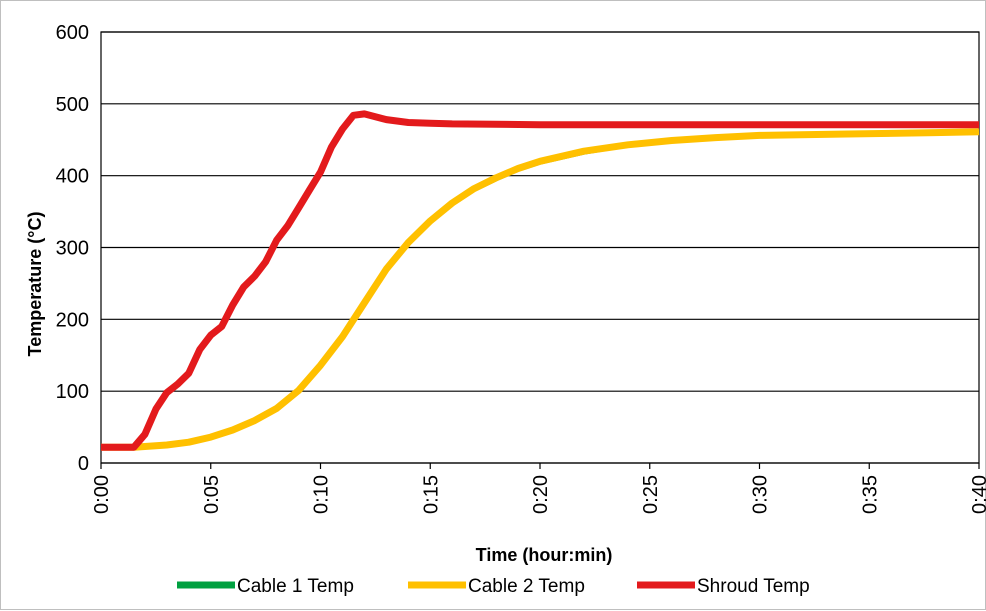 This screenshot has width=986, height=611. Describe the element at coordinates (431, 494) in the screenshot. I see `x-tick-label-0:15: 0:15` at that location.